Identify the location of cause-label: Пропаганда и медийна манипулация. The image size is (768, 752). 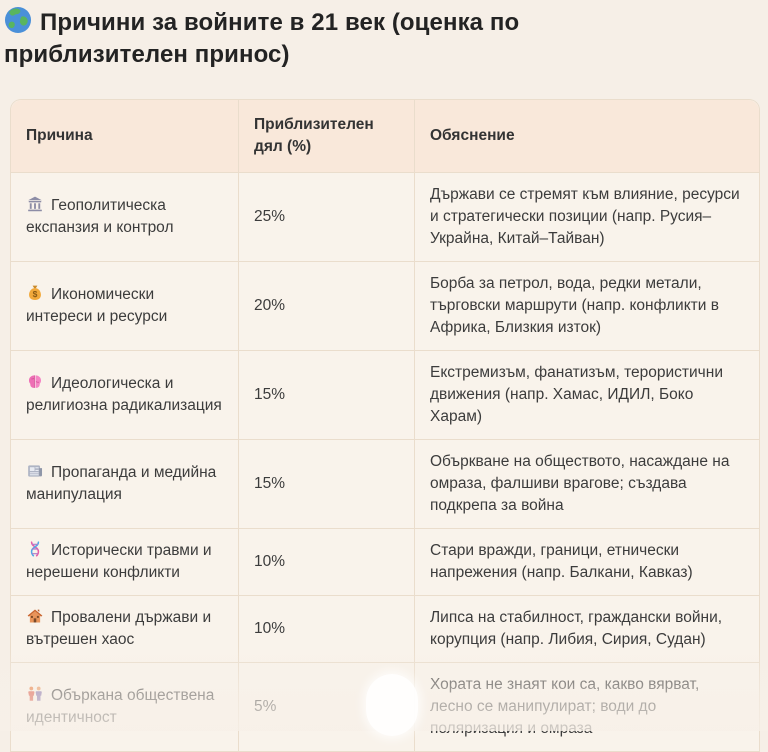
(121, 483).